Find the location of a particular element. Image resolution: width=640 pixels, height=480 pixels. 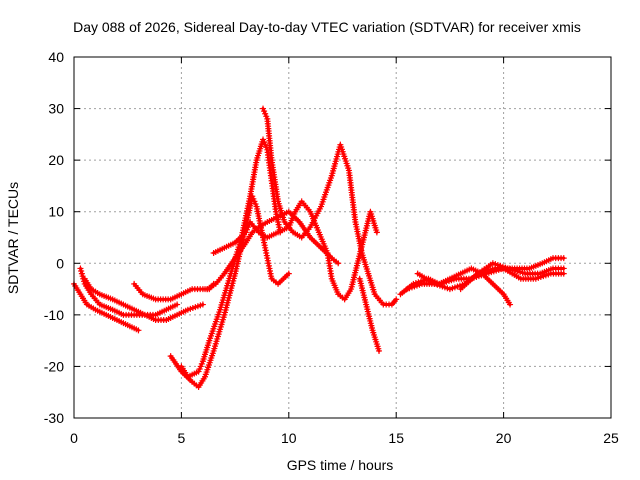

x-tick-labels: 0 5 10 15 20 25 is located at coordinates (344, 438).